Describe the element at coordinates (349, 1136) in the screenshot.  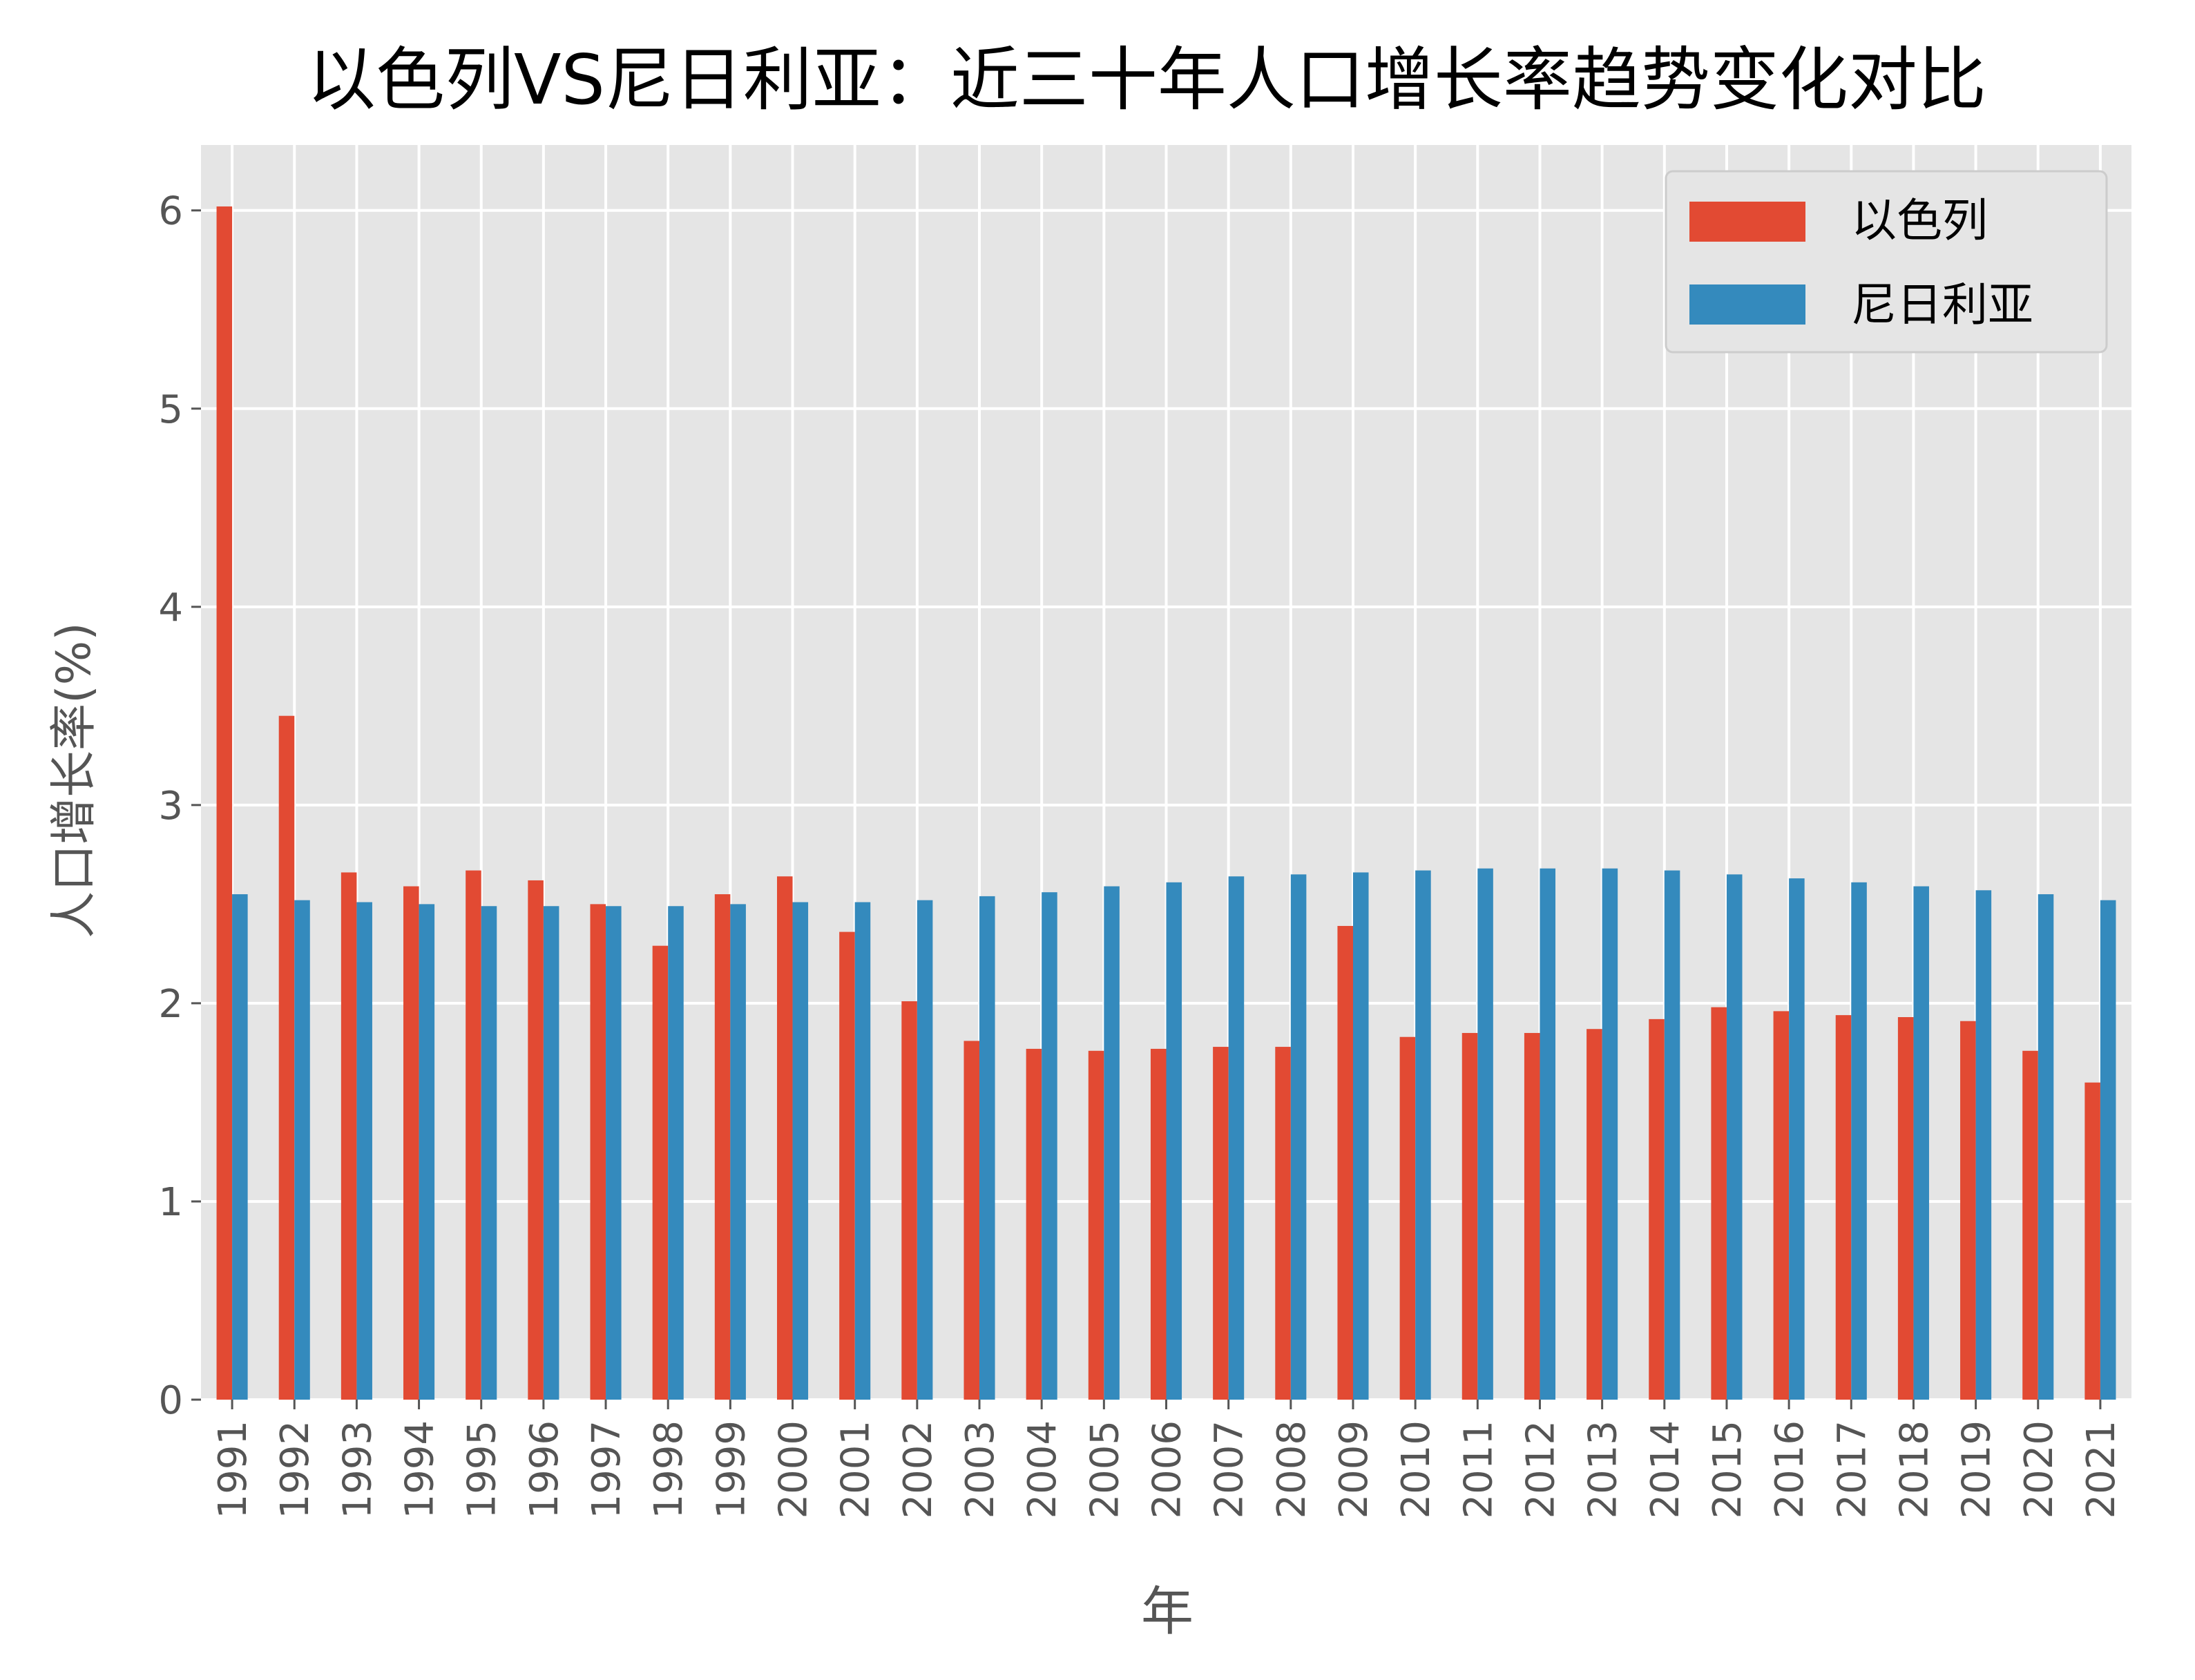
I see `bar-israel-1993` at that location.